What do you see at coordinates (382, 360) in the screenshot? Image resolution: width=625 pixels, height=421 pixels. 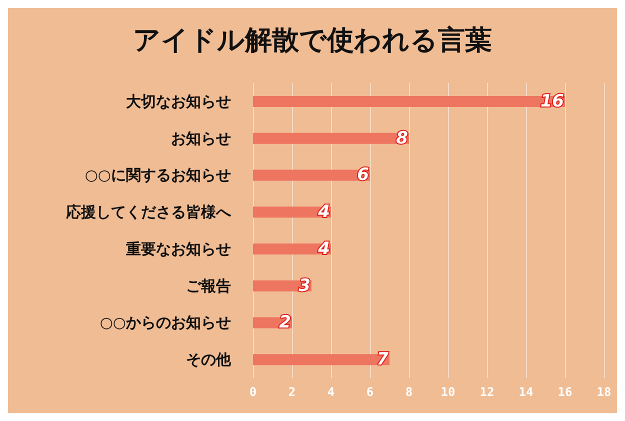 I see `data-label: 7` at bounding box center [382, 360].